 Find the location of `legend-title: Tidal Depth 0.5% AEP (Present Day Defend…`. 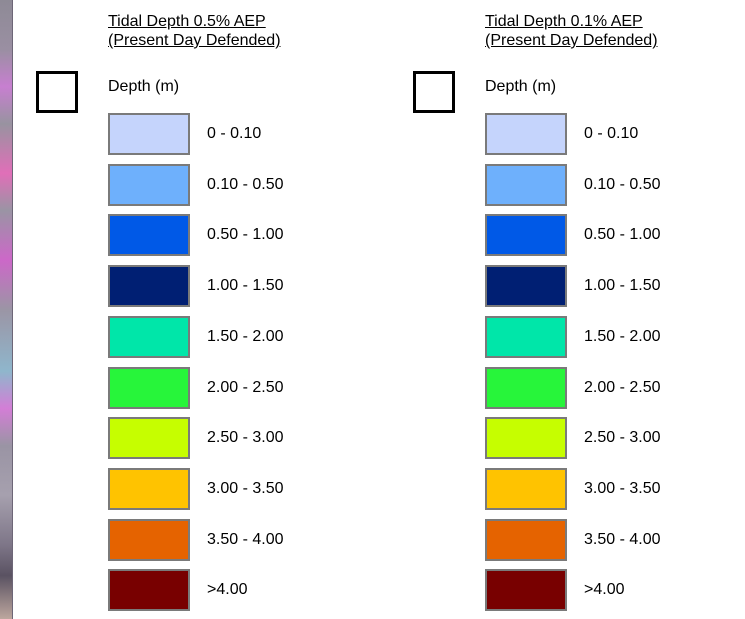

legend-title: Tidal Depth 0.5% AEP (Present Day Defend… is located at coordinates (194, 31).